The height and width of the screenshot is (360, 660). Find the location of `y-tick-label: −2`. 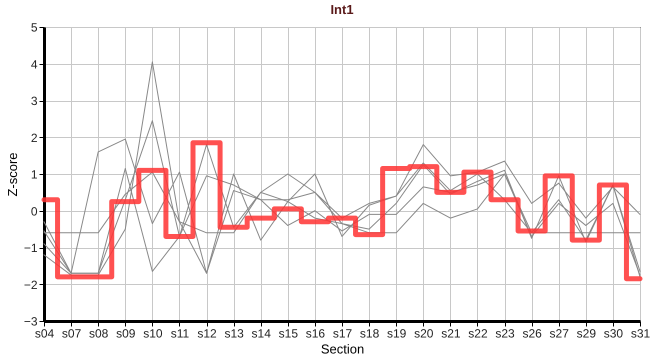

y-tick-label: −2 is located at coordinates (31, 285).